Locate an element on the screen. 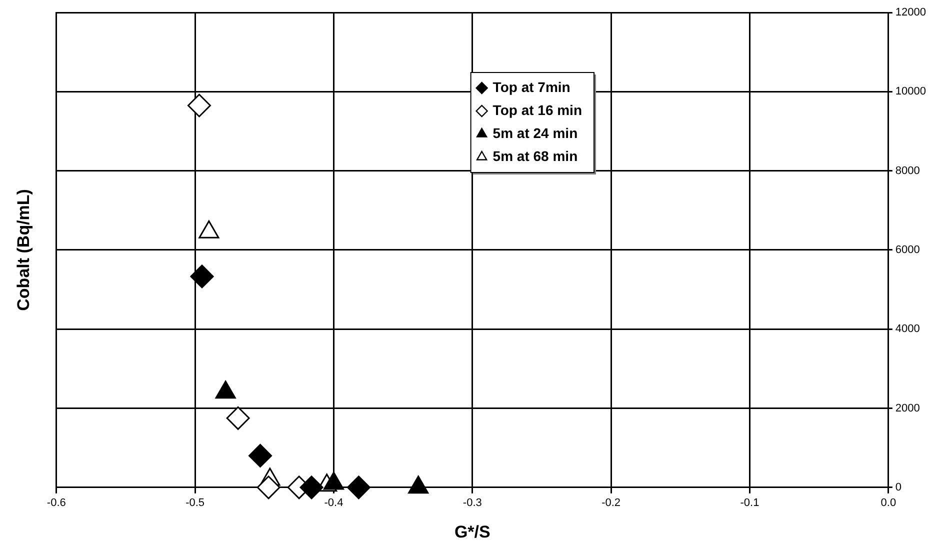 This screenshot has height=551, width=937. y-tick-label: 2000 is located at coordinates (907, 408).